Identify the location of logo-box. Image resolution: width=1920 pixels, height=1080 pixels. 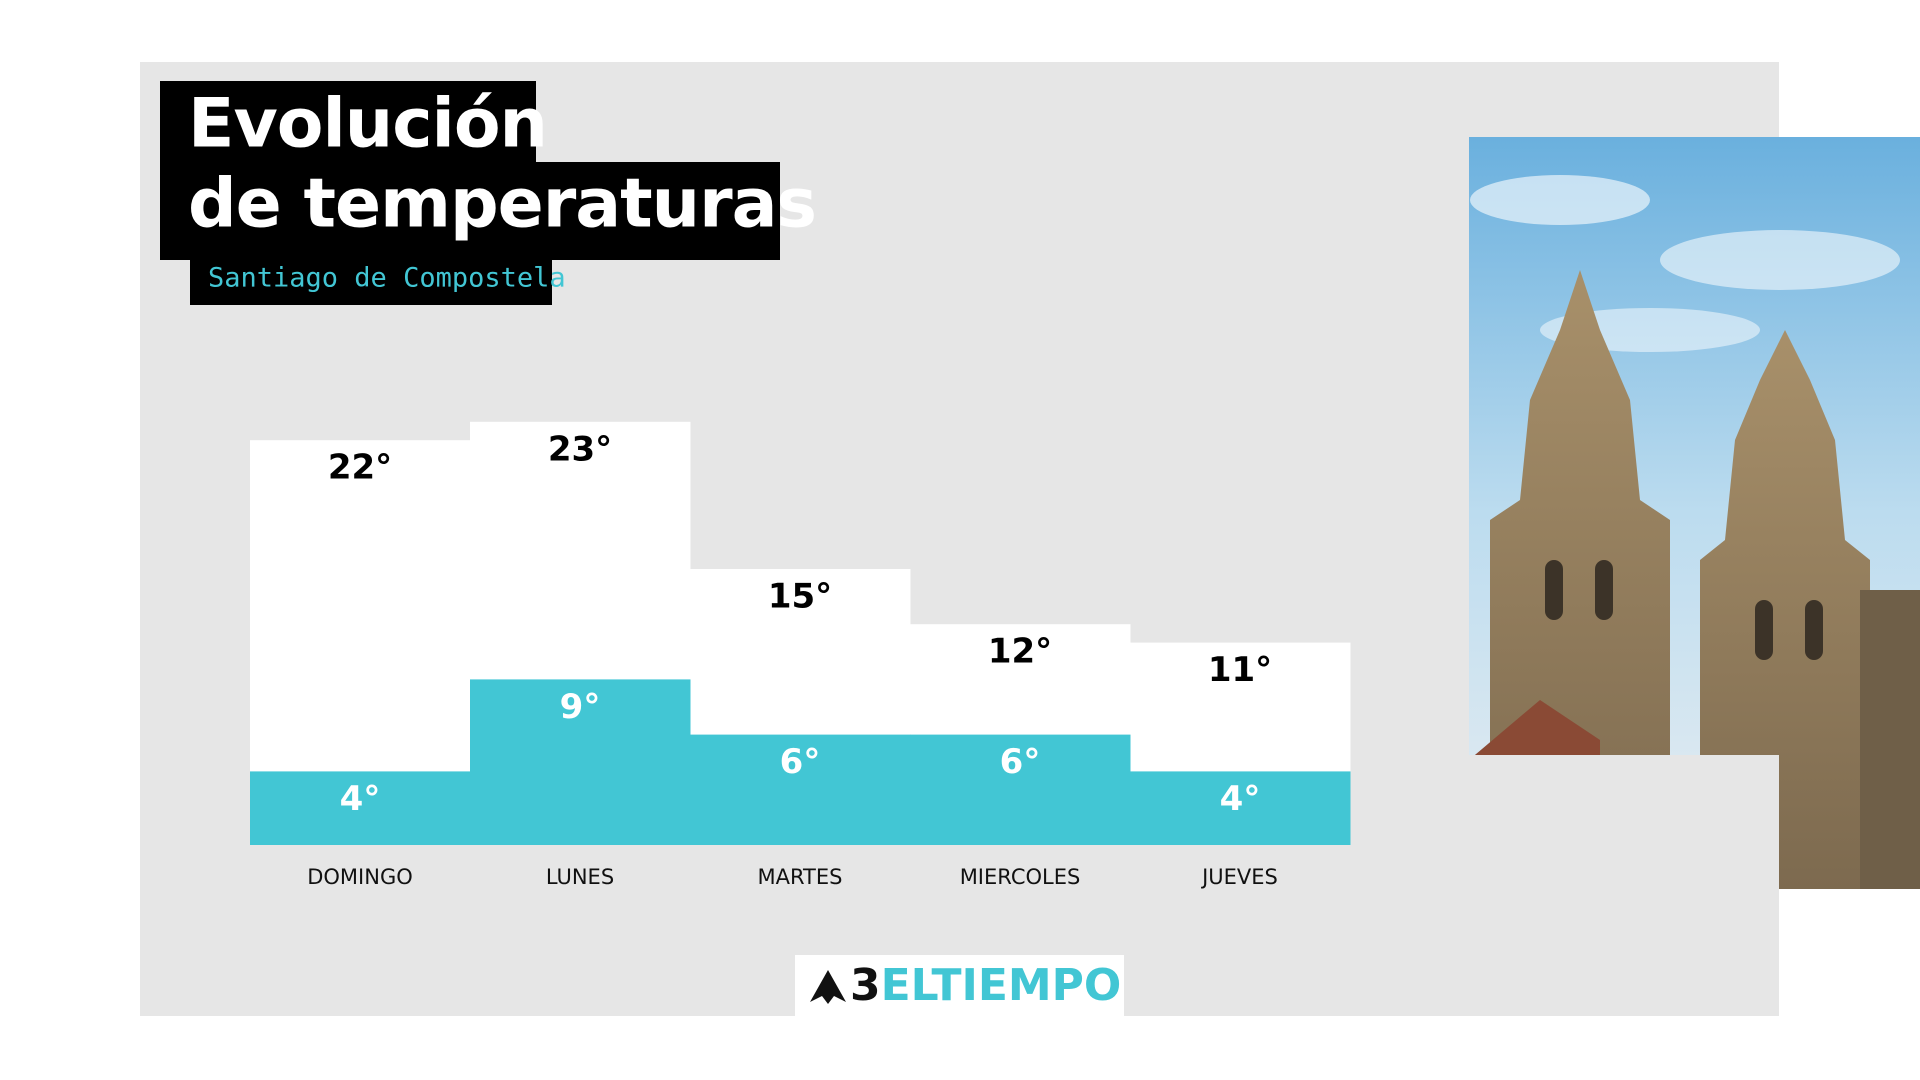
(959, 985).